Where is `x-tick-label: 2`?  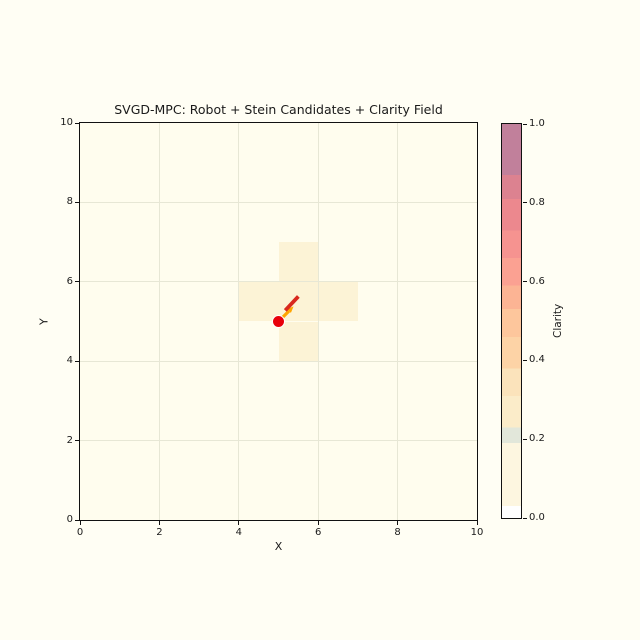 x-tick-label: 2 is located at coordinates (159, 532).